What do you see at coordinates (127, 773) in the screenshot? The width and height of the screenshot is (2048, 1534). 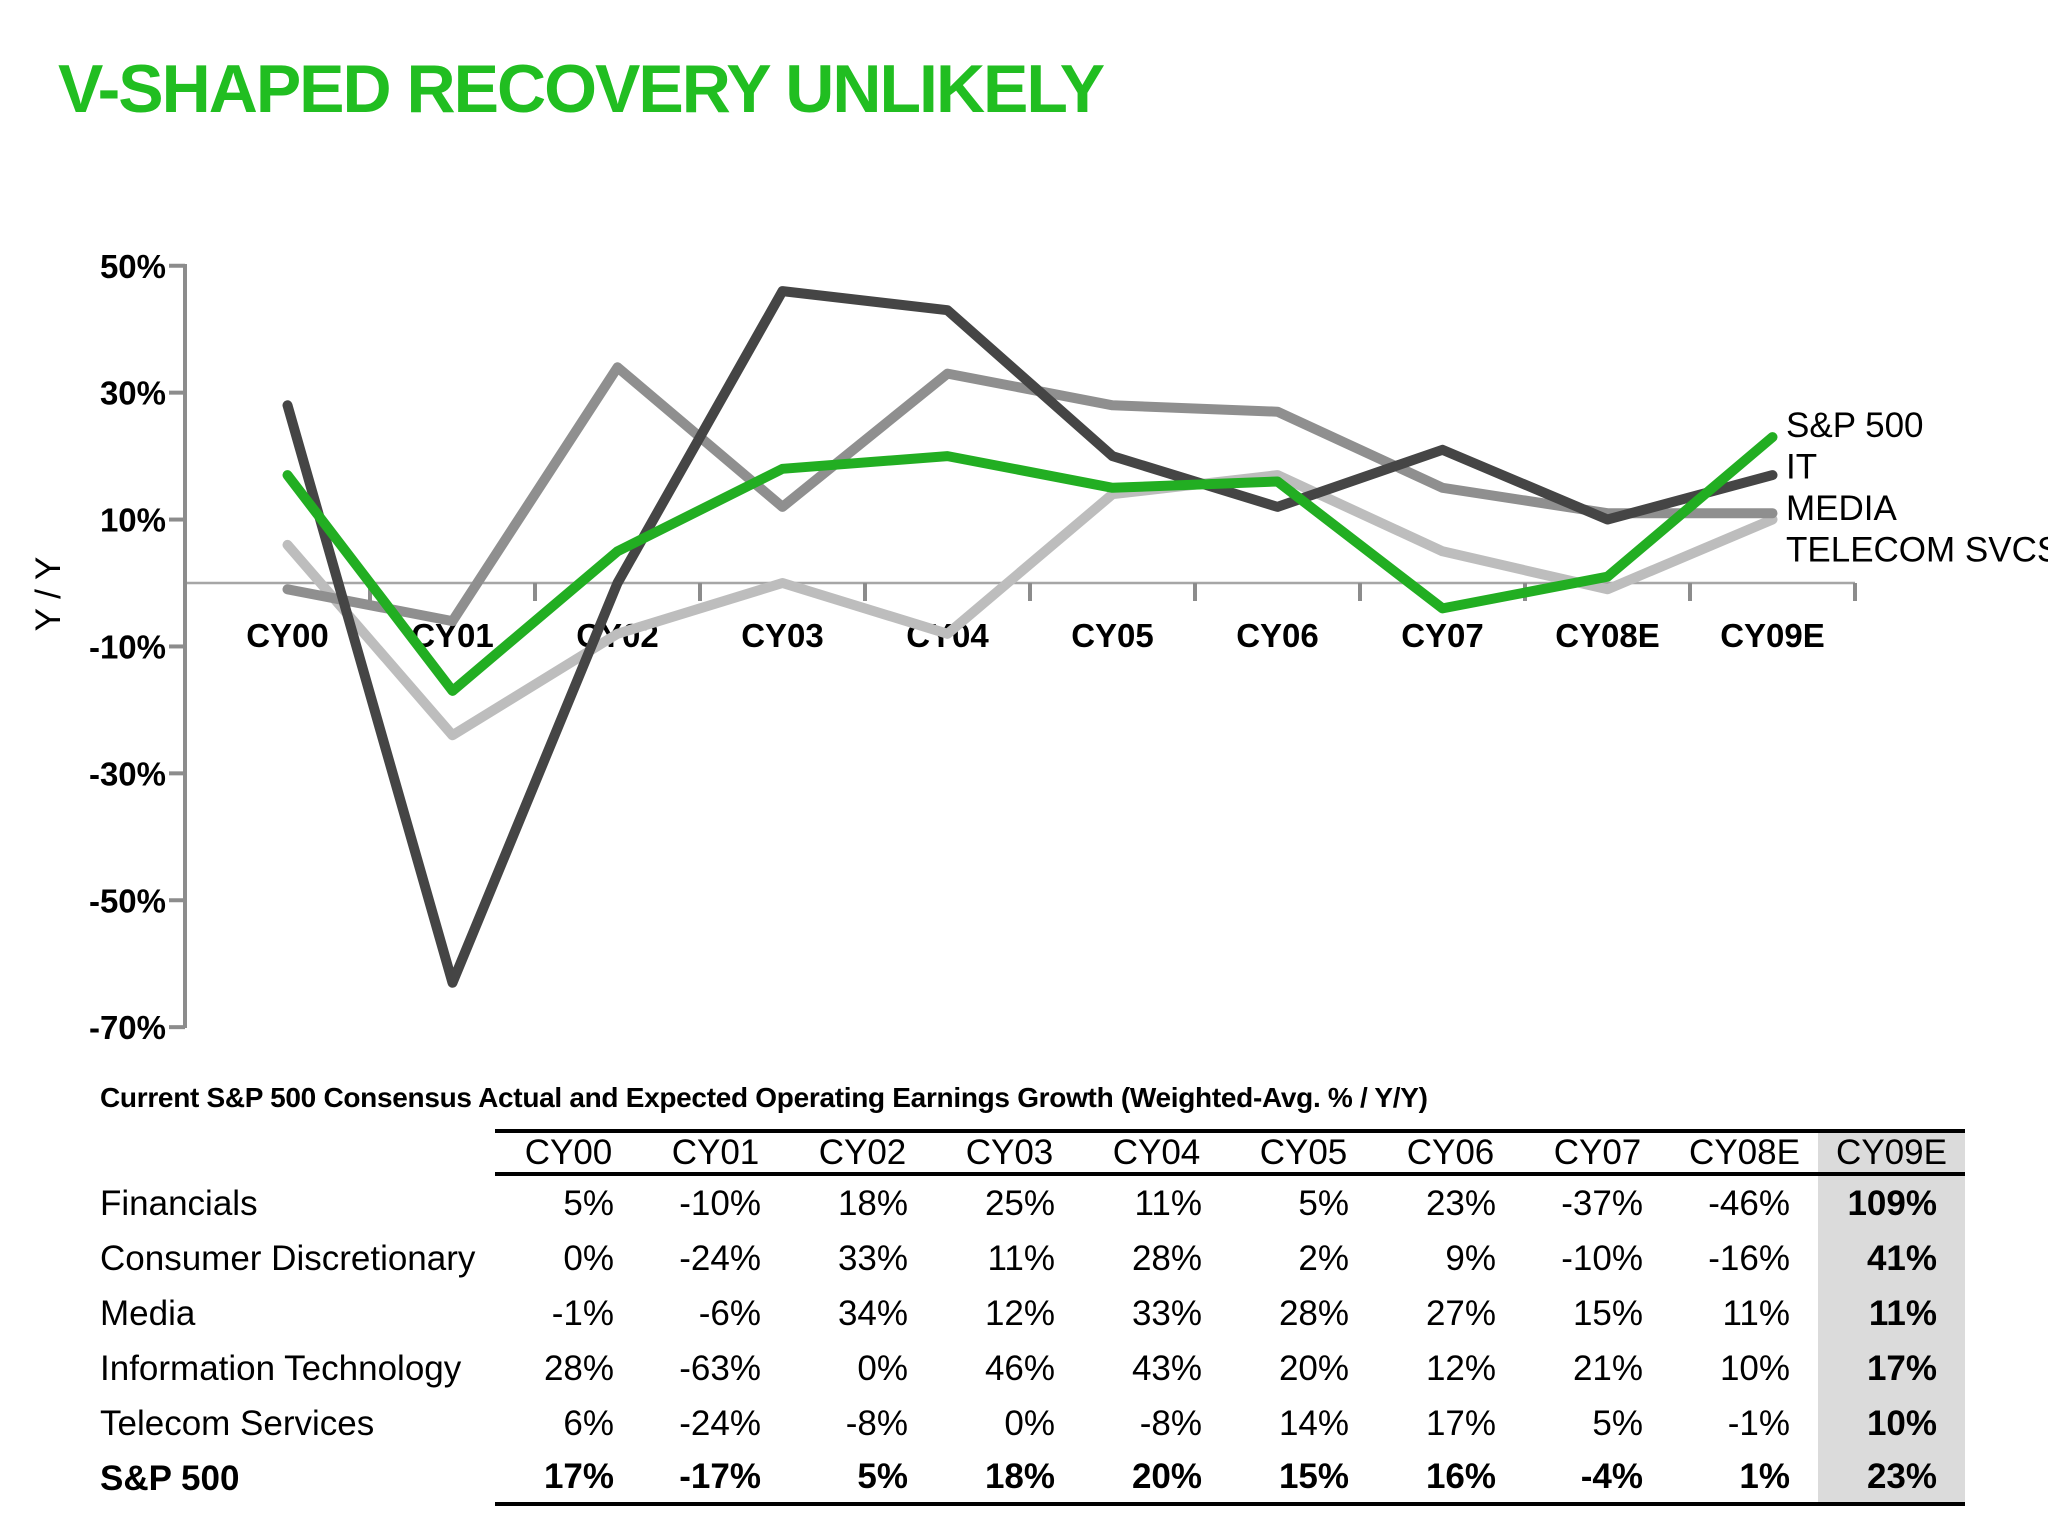 I see `y-axis-tick-label: -30%` at bounding box center [127, 773].